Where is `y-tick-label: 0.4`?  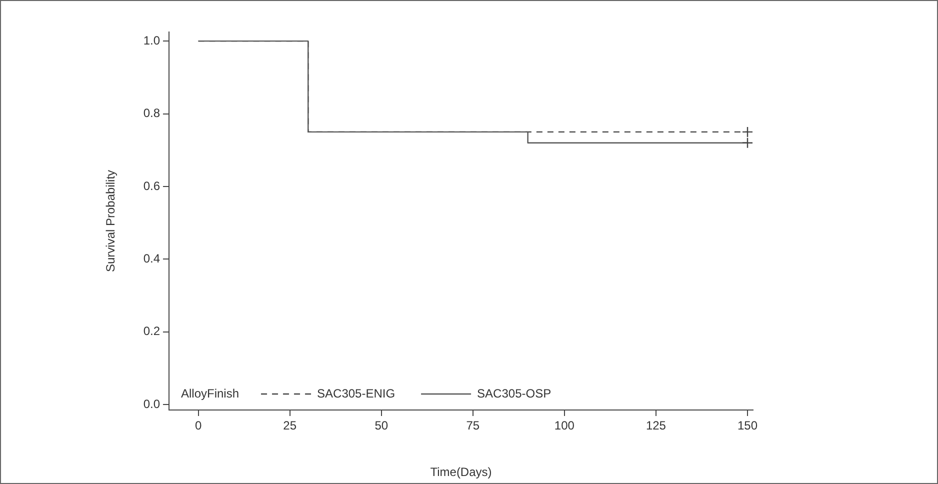 y-tick-label: 0.4 is located at coordinates (151, 258).